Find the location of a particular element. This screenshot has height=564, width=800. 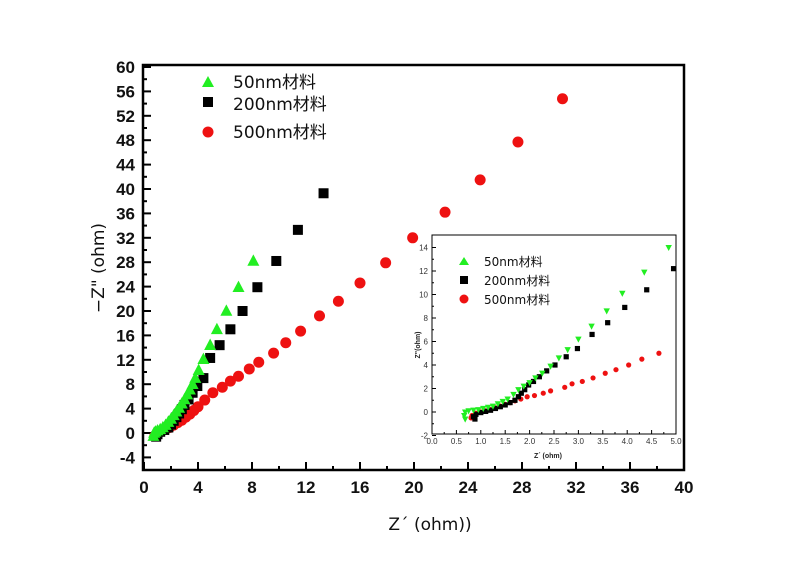

main-y-tick-label: 4 is located at coordinates (131, 409).